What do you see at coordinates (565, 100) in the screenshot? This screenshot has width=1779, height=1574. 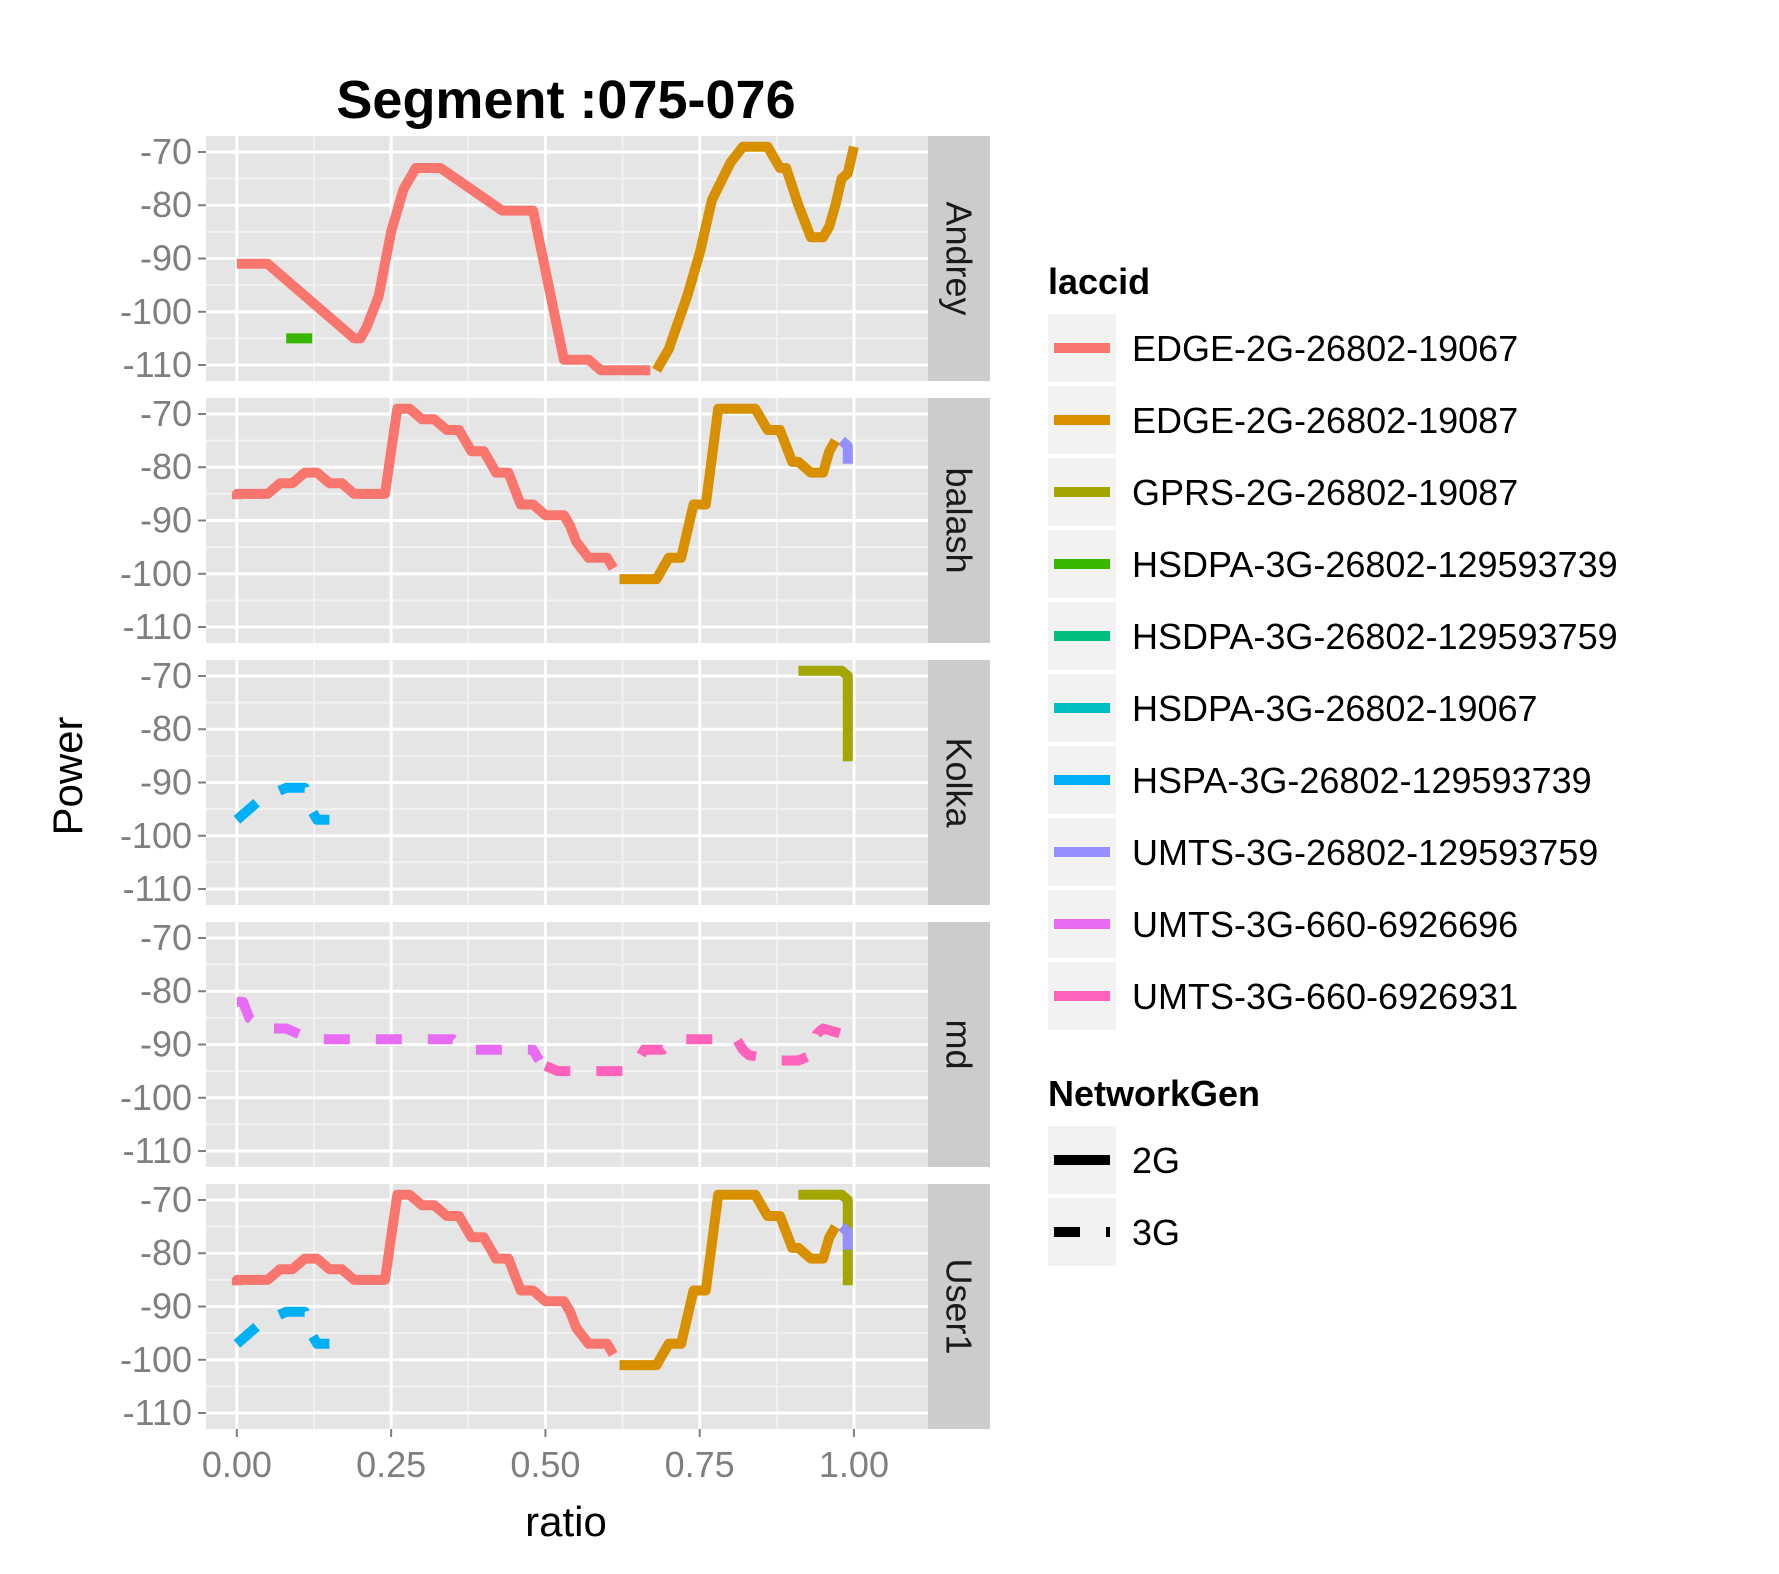 I see `chart-title: Segment :075-076` at bounding box center [565, 100].